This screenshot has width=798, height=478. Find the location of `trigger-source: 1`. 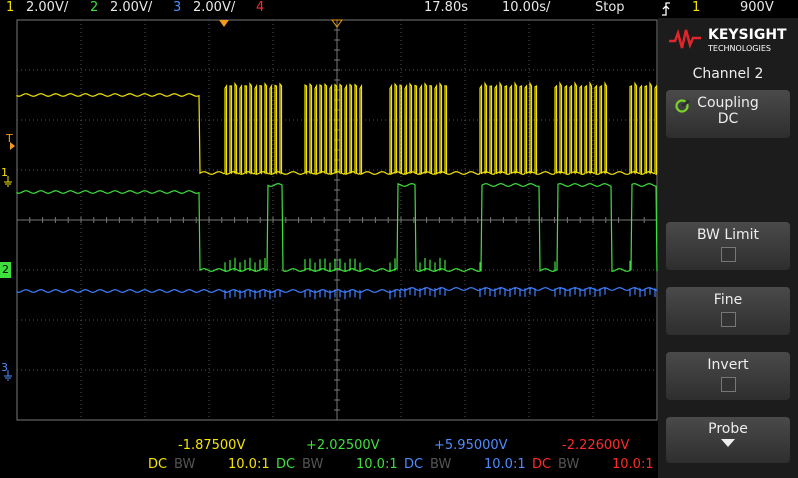

trigger-source: 1 is located at coordinates (696, 7).